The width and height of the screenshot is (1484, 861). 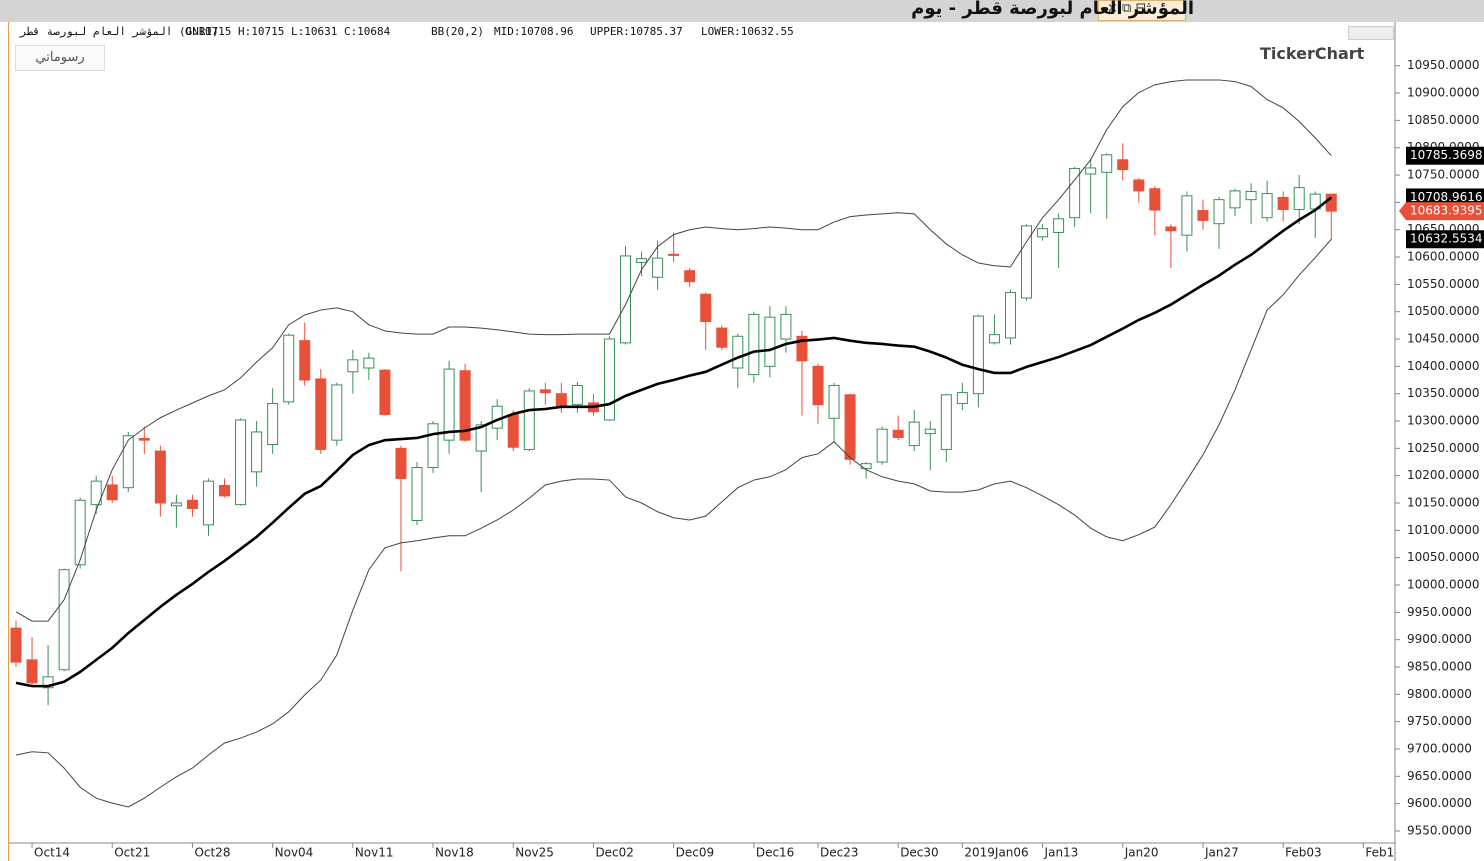 What do you see at coordinates (1439, 721) in the screenshot?
I see `y-tick-label: 9750.0000` at bounding box center [1439, 721].